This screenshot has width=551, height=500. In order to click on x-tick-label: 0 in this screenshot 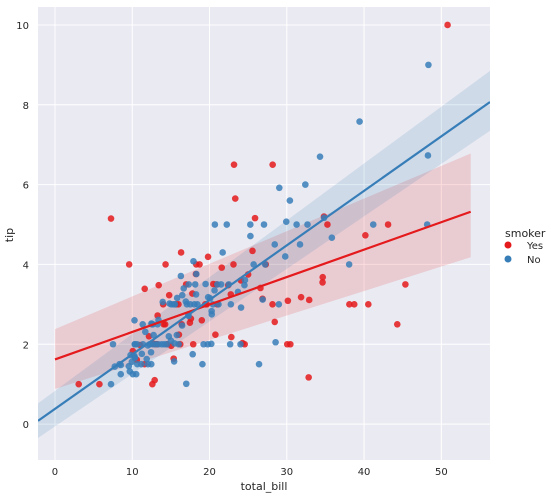, I will do `click(55, 472)`.